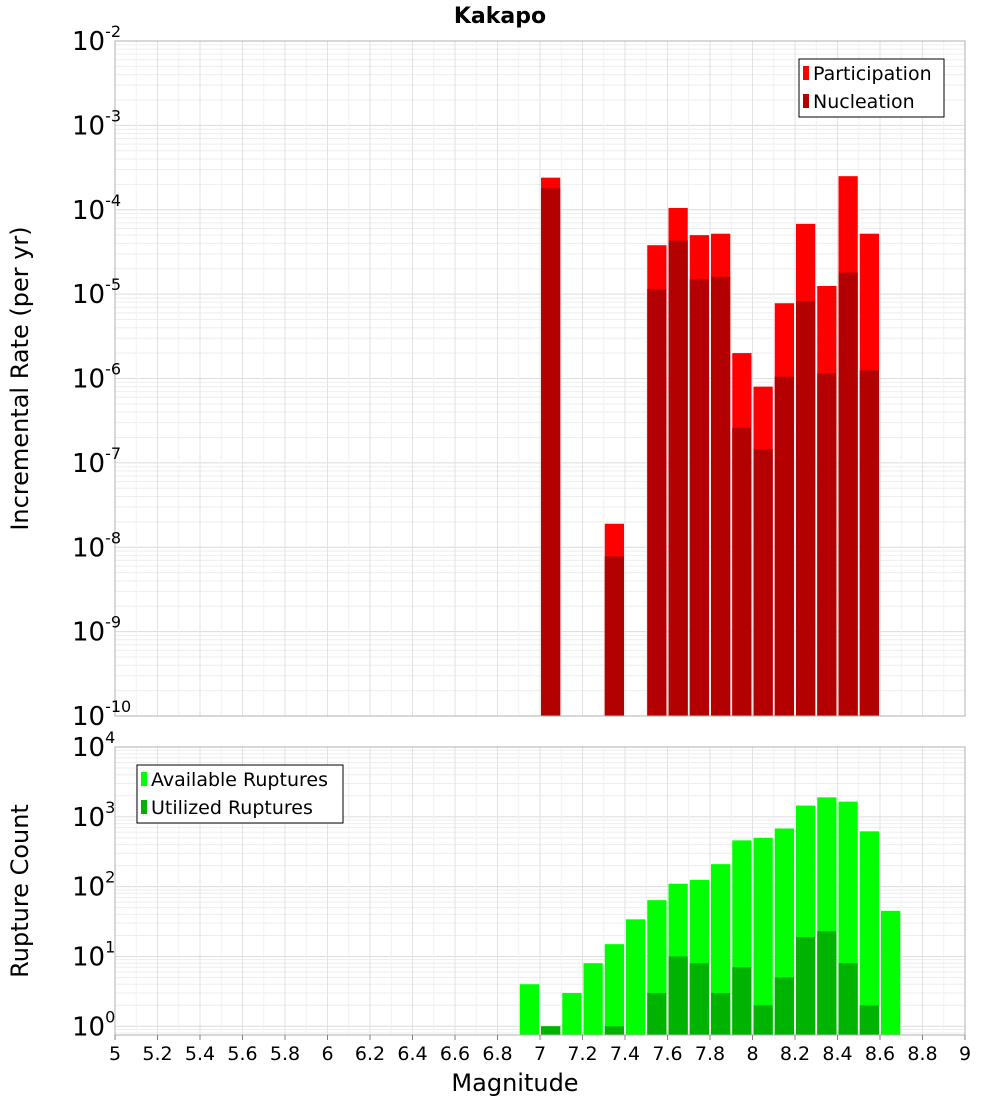 This screenshot has width=1000, height=1105. What do you see at coordinates (93, 745) in the screenshot?
I see `count-y-tick-label: 10⁴` at bounding box center [93, 745].